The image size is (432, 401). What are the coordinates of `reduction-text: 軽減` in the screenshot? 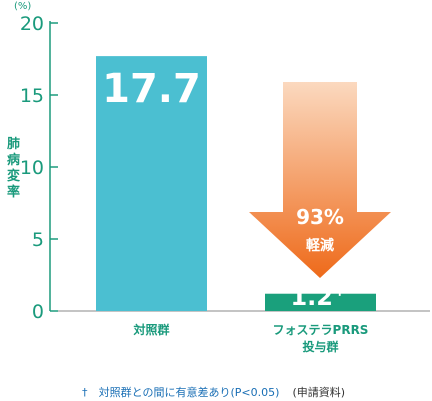 It's located at (320, 245).